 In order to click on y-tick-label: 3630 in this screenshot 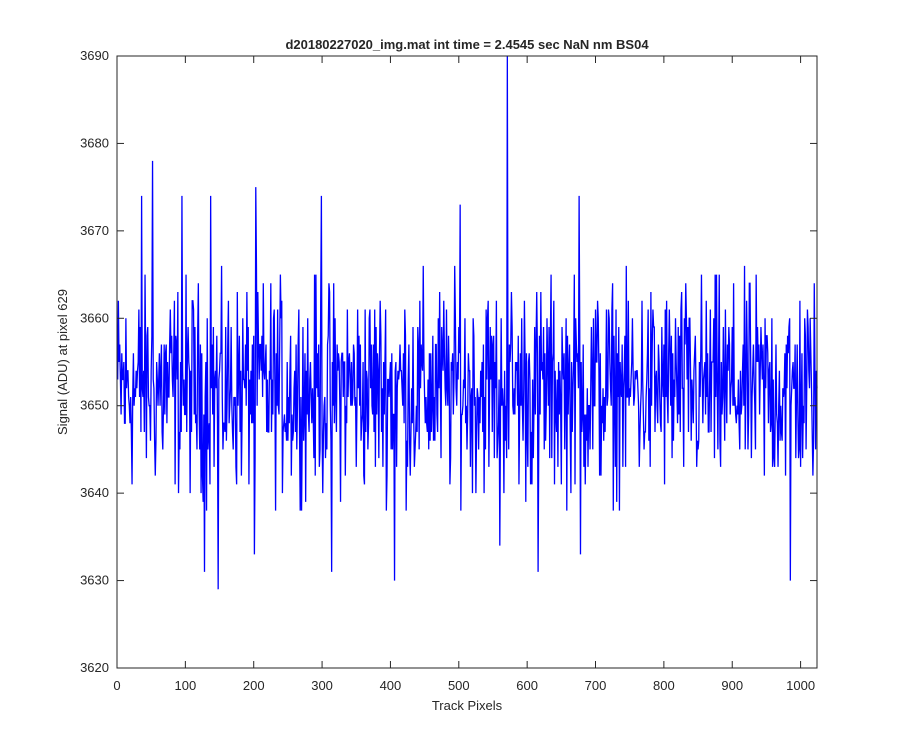, I will do `click(94, 580)`.